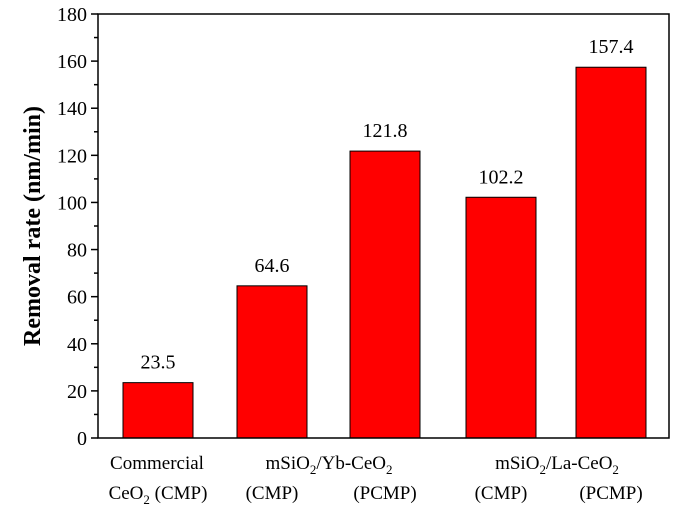  I want to click on x-label-yb-pcmp: (PCMP), so click(384, 493).